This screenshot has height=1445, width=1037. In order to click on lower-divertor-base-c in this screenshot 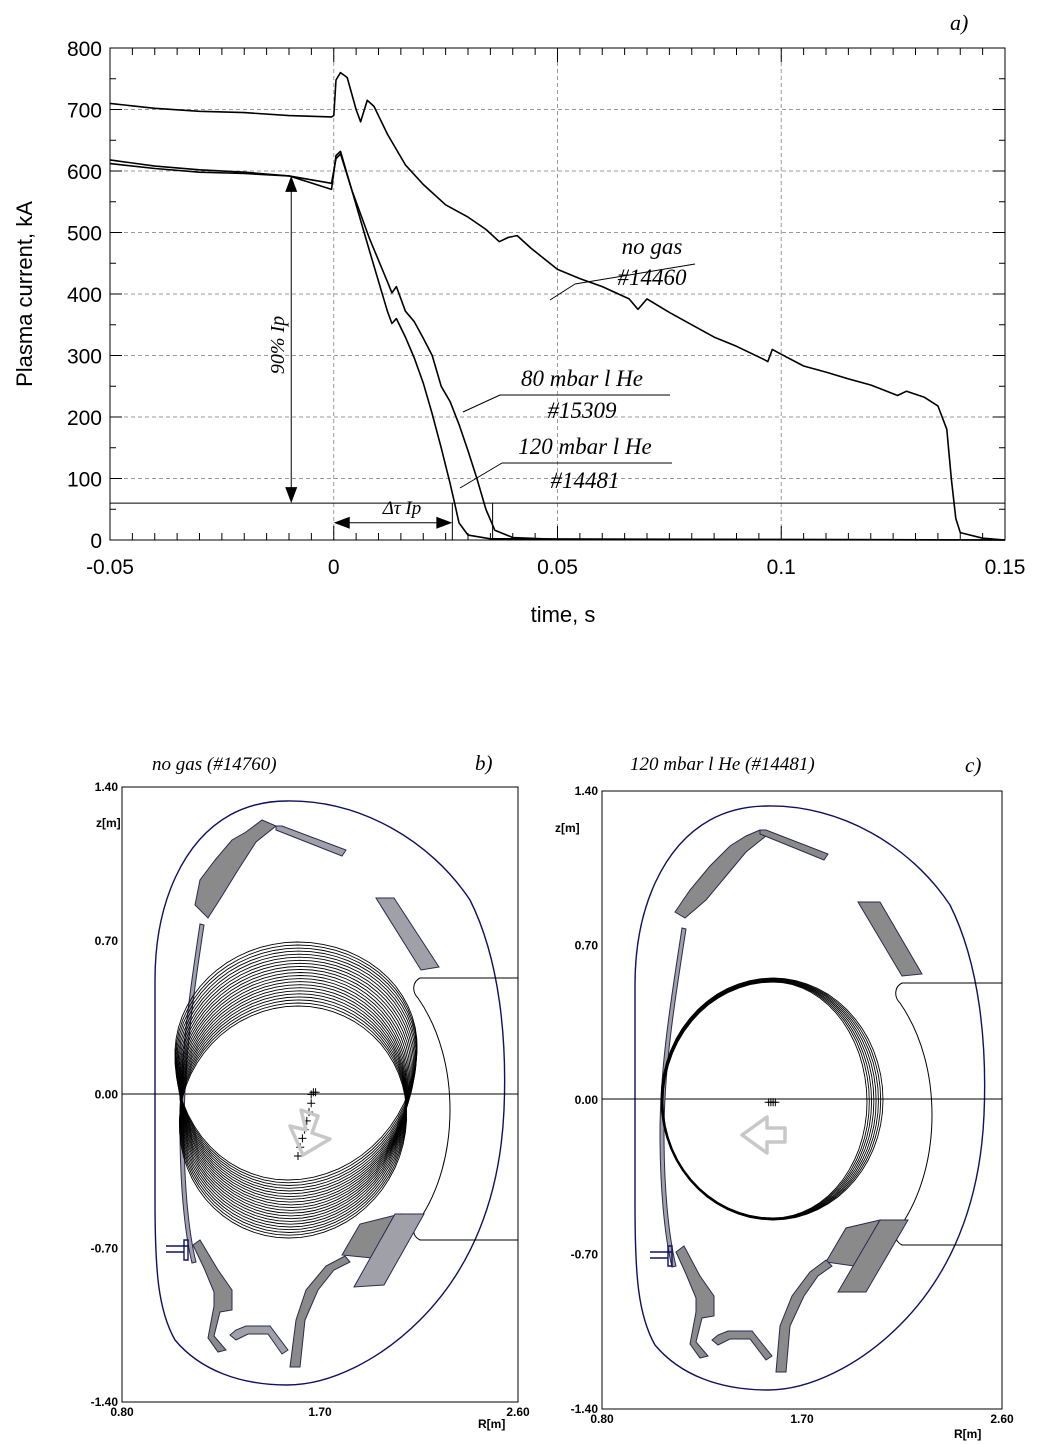, I will do `click(742, 1345)`.